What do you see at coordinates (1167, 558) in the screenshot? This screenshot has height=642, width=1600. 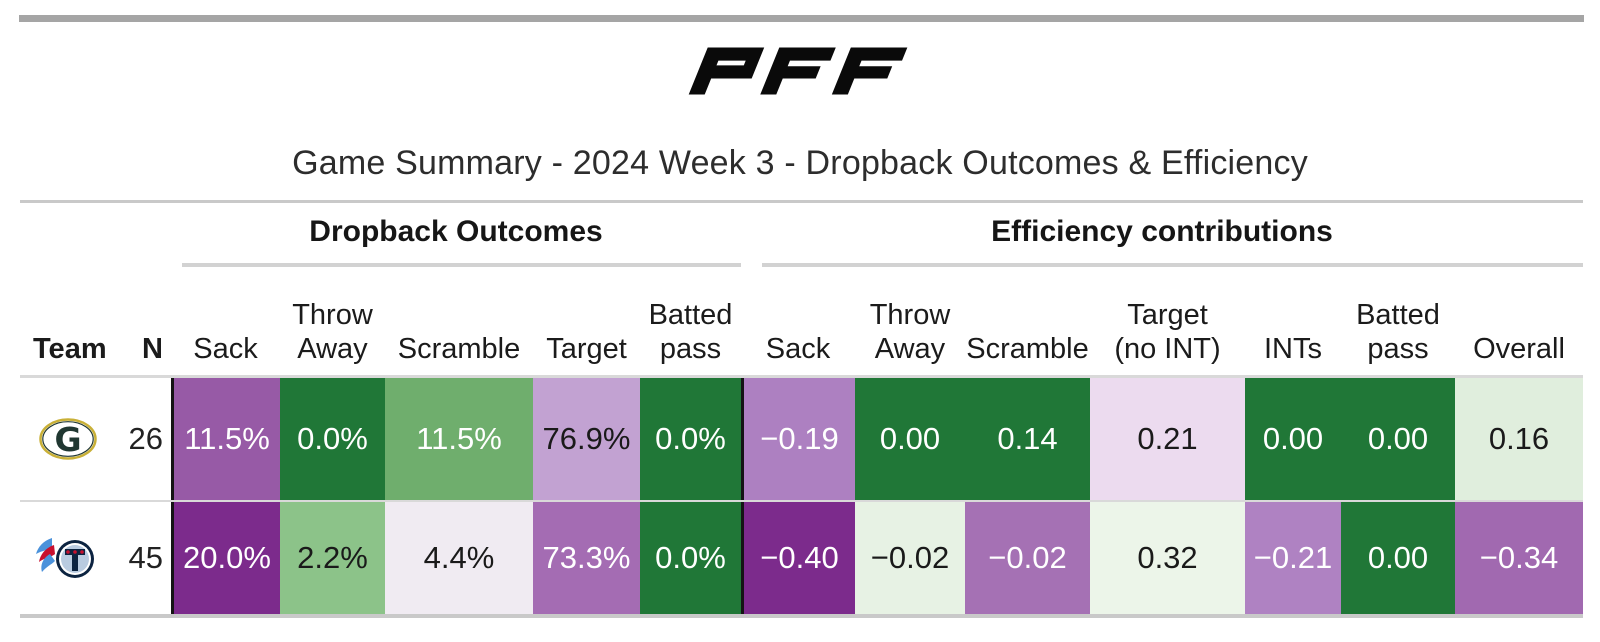 I see `stat-cell-ec-target-no-int: 0.32` at bounding box center [1167, 558].